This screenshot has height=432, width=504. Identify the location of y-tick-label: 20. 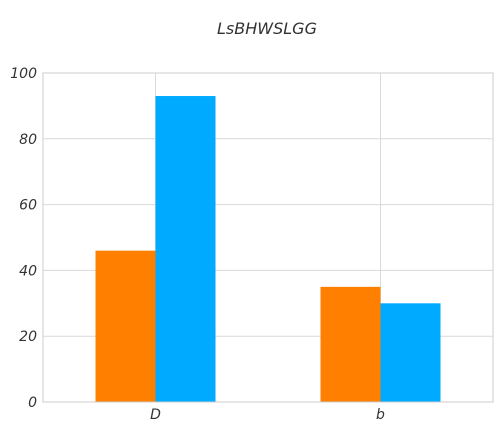
(28, 337).